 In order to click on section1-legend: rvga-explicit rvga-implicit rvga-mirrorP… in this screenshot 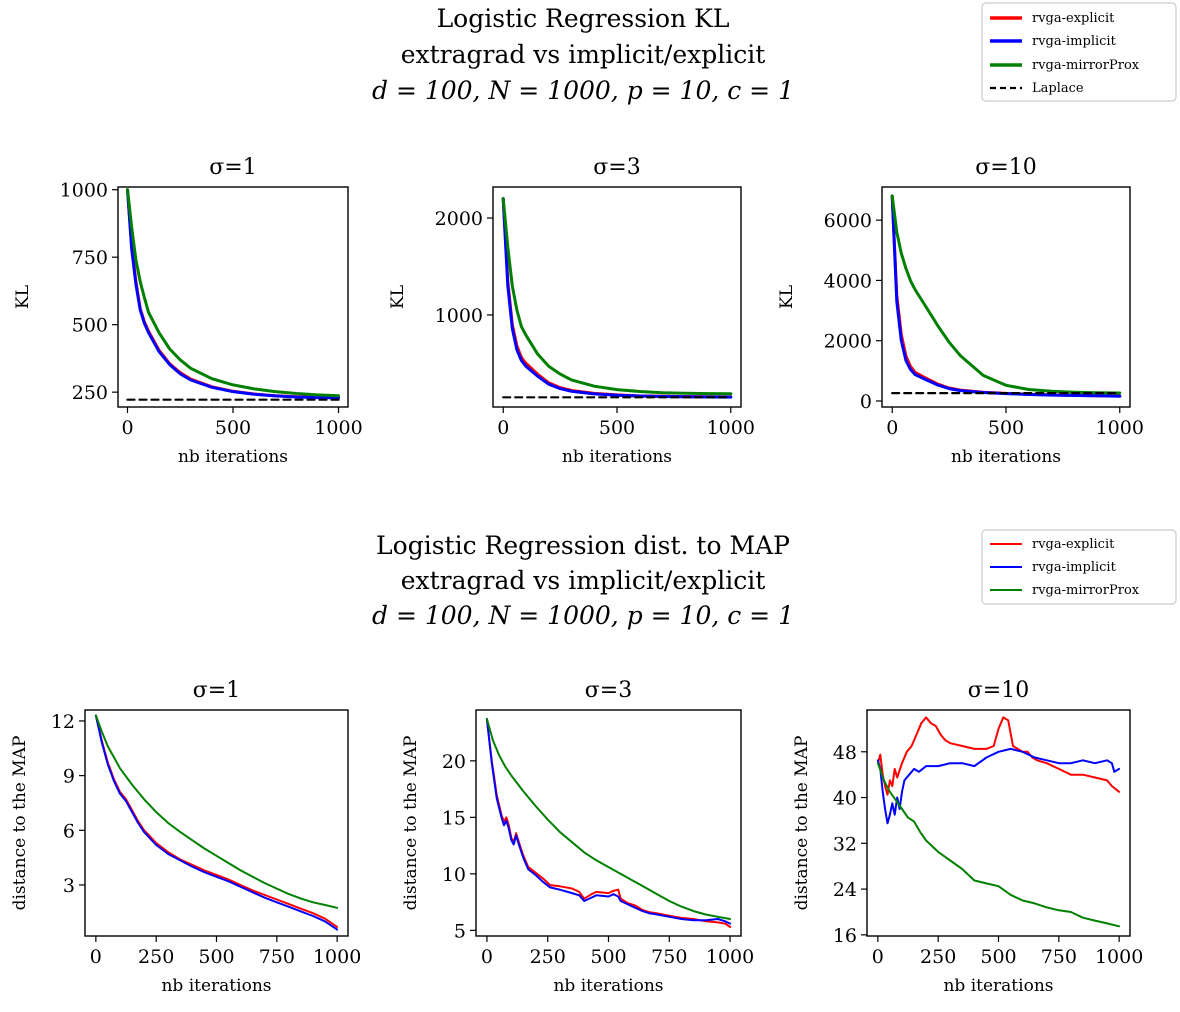, I will do `click(1079, 52)`.